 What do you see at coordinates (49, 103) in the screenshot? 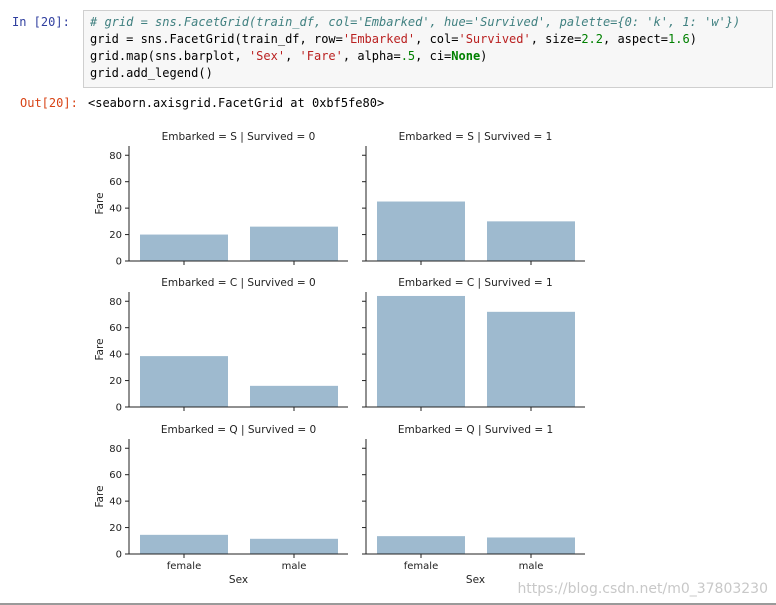
I see `output-prompt: Out[20]:` at bounding box center [49, 103].